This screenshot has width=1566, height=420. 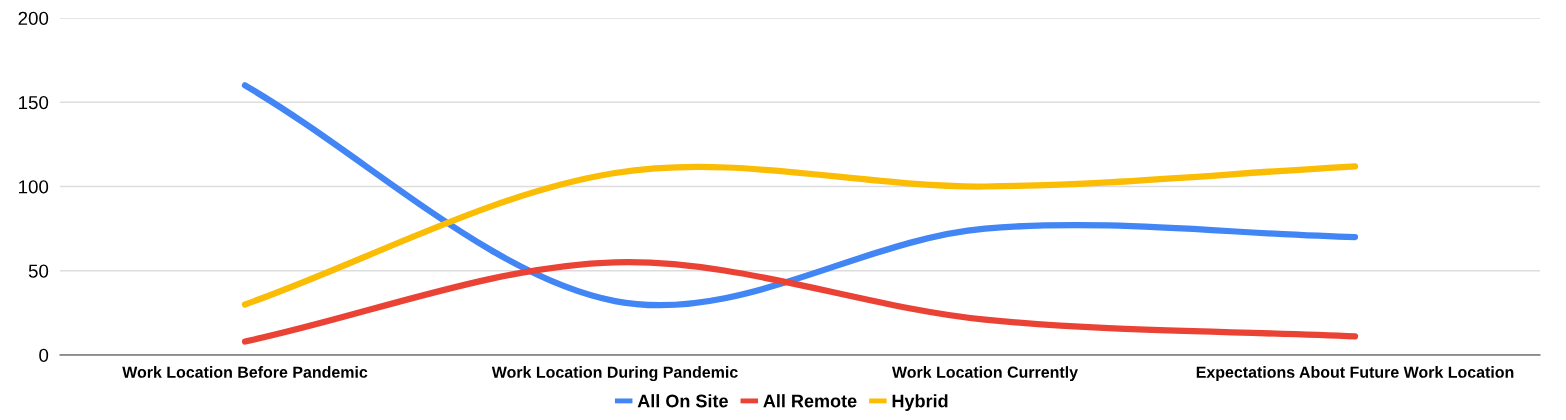 I want to click on y-tick-label: 100, so click(x=34, y=187).